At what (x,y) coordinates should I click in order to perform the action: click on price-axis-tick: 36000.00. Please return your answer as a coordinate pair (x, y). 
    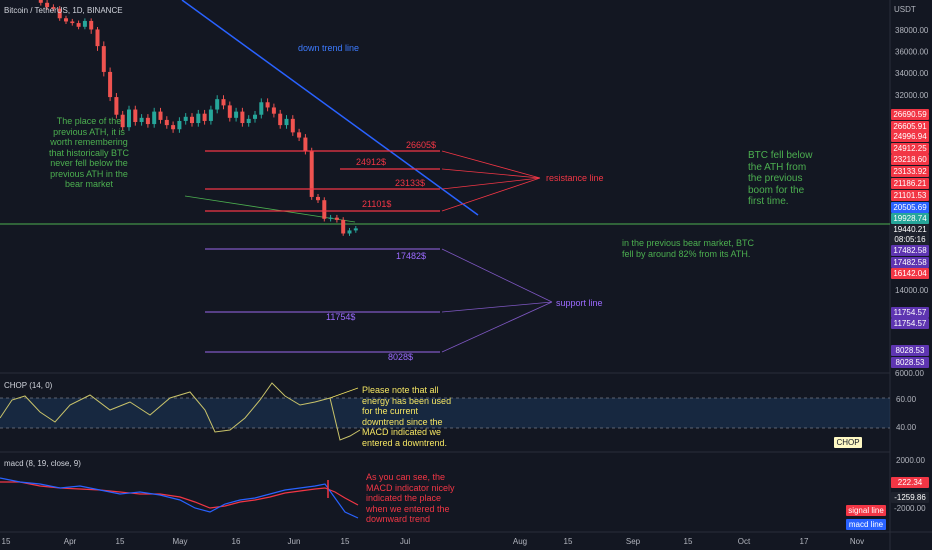
    Looking at the image, I should click on (912, 52).